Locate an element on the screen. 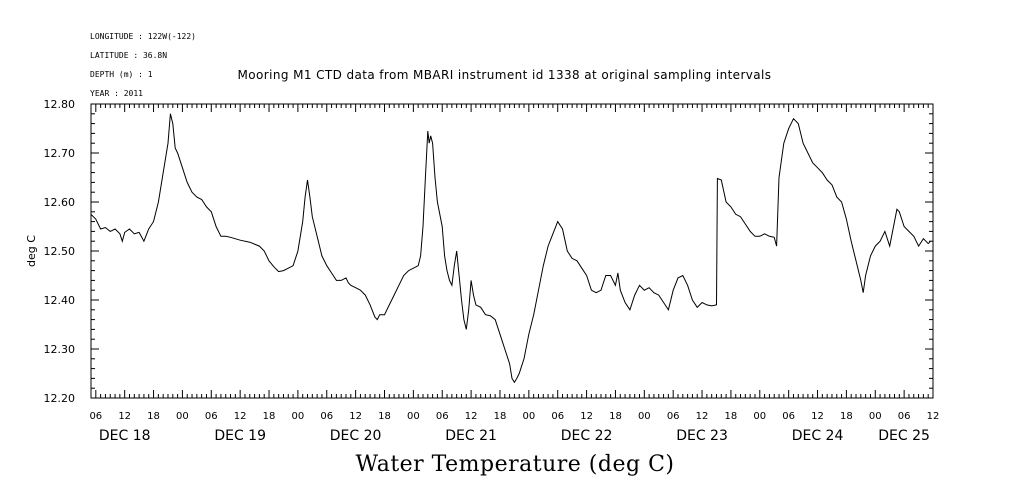  y-tick-label: 12.40 is located at coordinates (60, 300).